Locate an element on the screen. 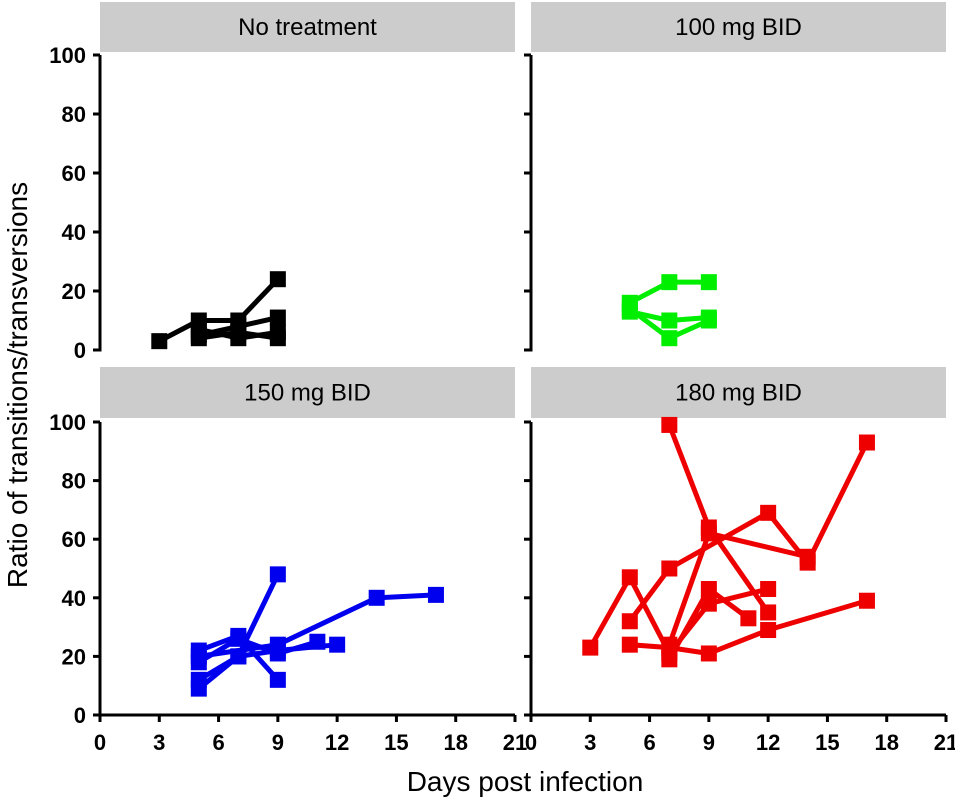 Image resolution: width=955 pixels, height=800 pixels. facet-title: 100 mg BID is located at coordinates (738, 27).